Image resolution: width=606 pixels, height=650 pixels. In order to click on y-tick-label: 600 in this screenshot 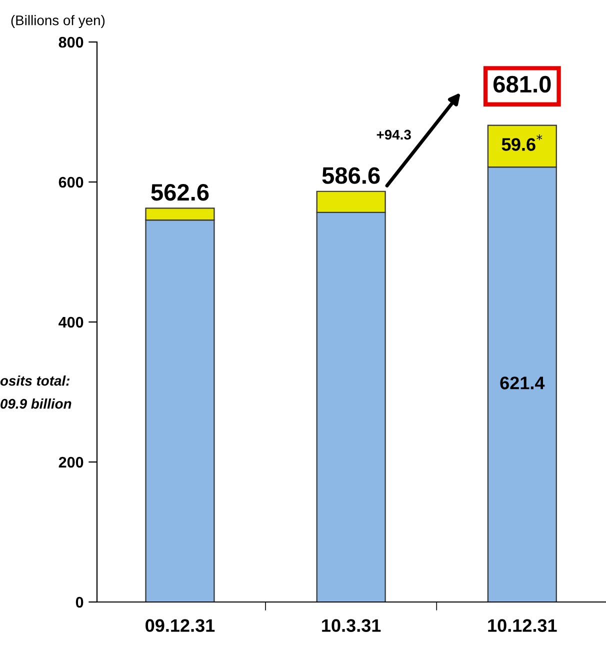, I will do `click(71, 182)`.